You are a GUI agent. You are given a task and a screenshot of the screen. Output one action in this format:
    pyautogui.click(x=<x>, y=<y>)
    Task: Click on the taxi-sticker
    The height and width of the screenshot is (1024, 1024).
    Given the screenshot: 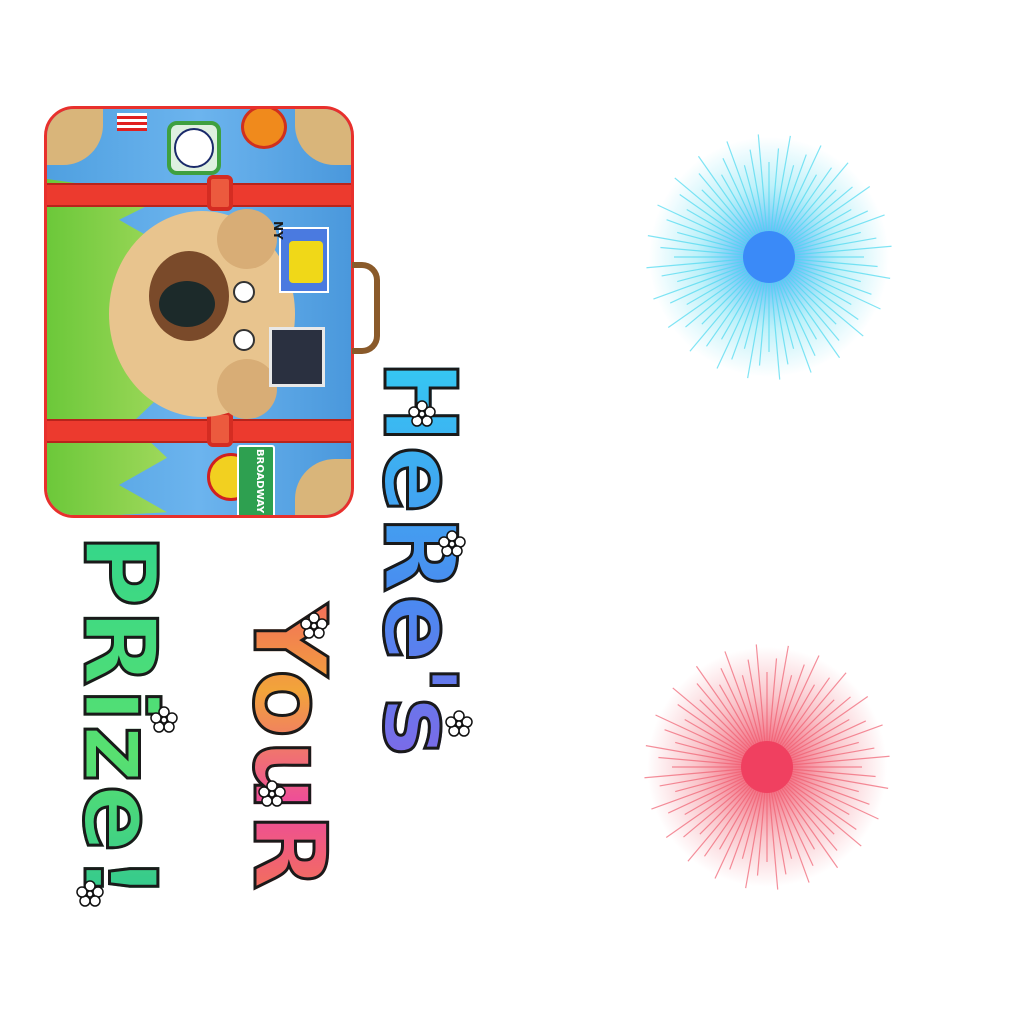 What is the action you would take?
    pyautogui.click(x=304, y=260)
    